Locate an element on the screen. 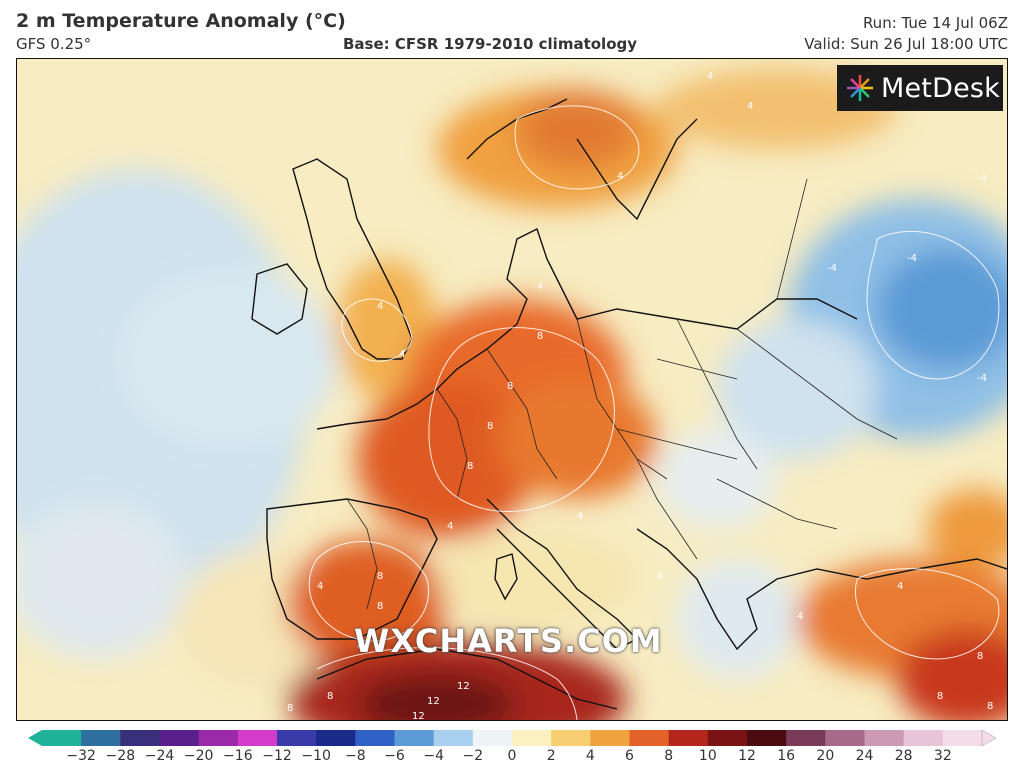 This screenshot has width=1024, height=784. run-label: Run: Tue 14 Jul 06Z is located at coordinates (935, 23).